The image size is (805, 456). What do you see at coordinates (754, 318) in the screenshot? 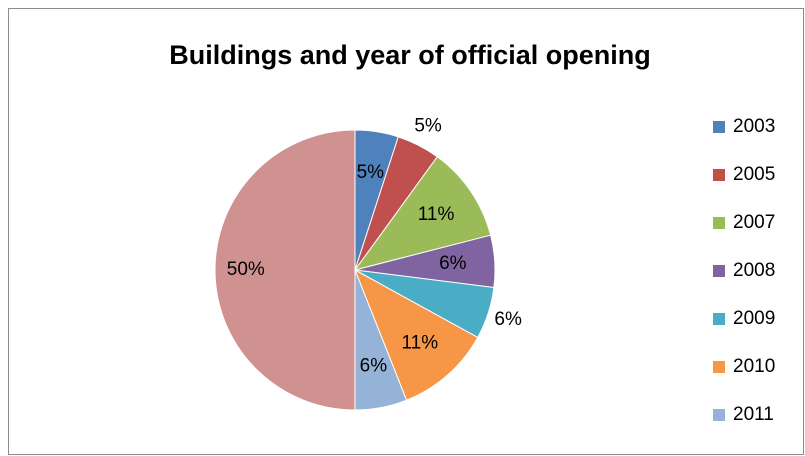
I see `legend-label: 2009` at bounding box center [754, 318].